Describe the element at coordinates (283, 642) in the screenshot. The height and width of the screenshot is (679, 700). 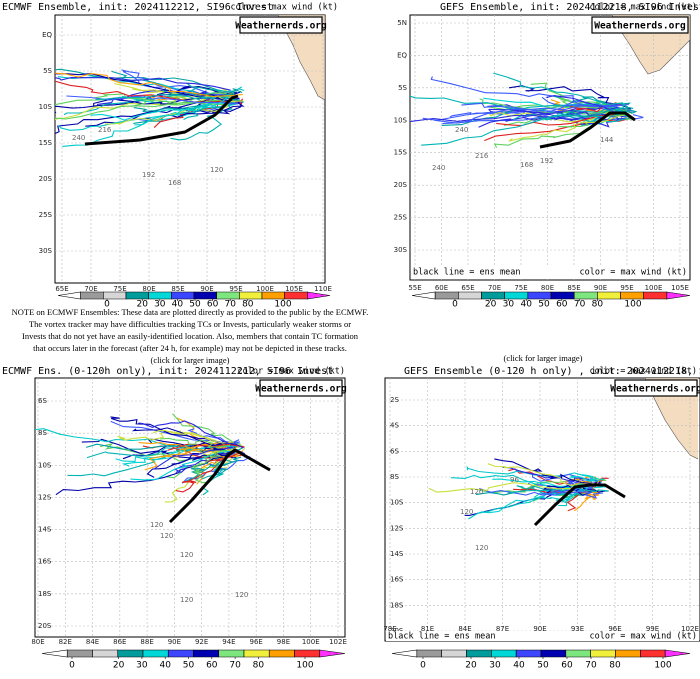
I see `lon-label: 98E` at that location.